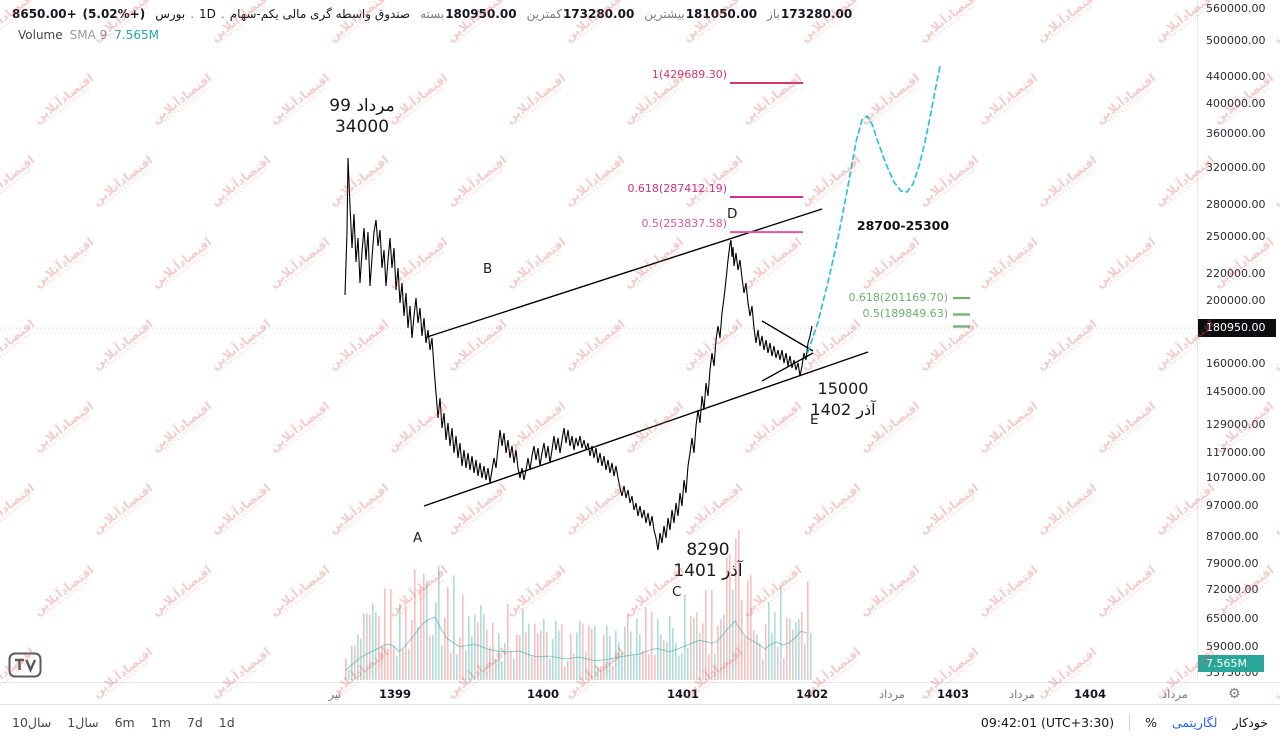 Image resolution: width=1280 pixels, height=740 pixels. What do you see at coordinates (44, 14) in the screenshot?
I see `change-abs: +8650.00` at bounding box center [44, 14].